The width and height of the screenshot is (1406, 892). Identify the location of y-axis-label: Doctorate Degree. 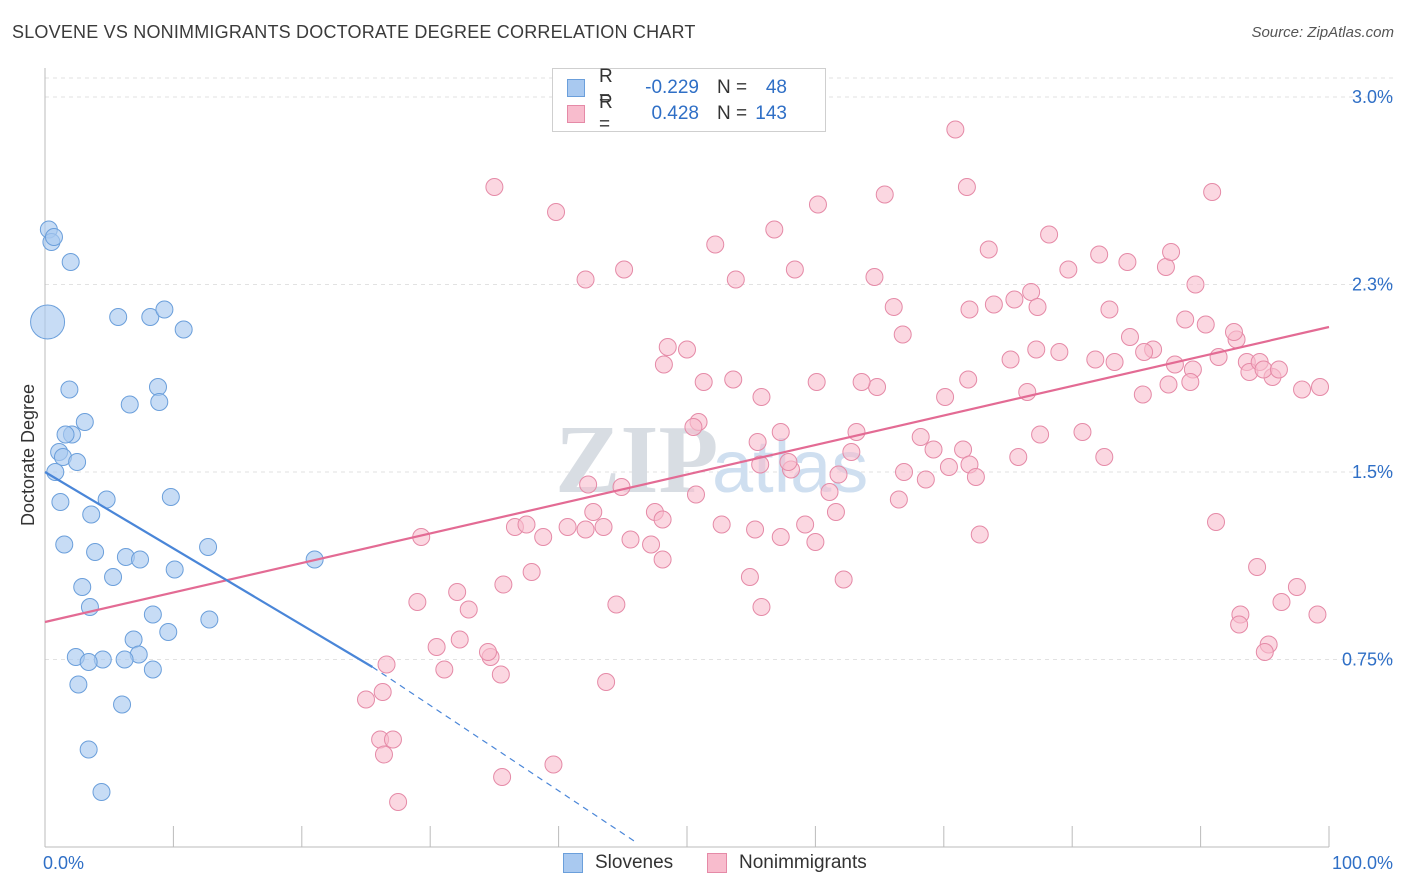
(28, 455).